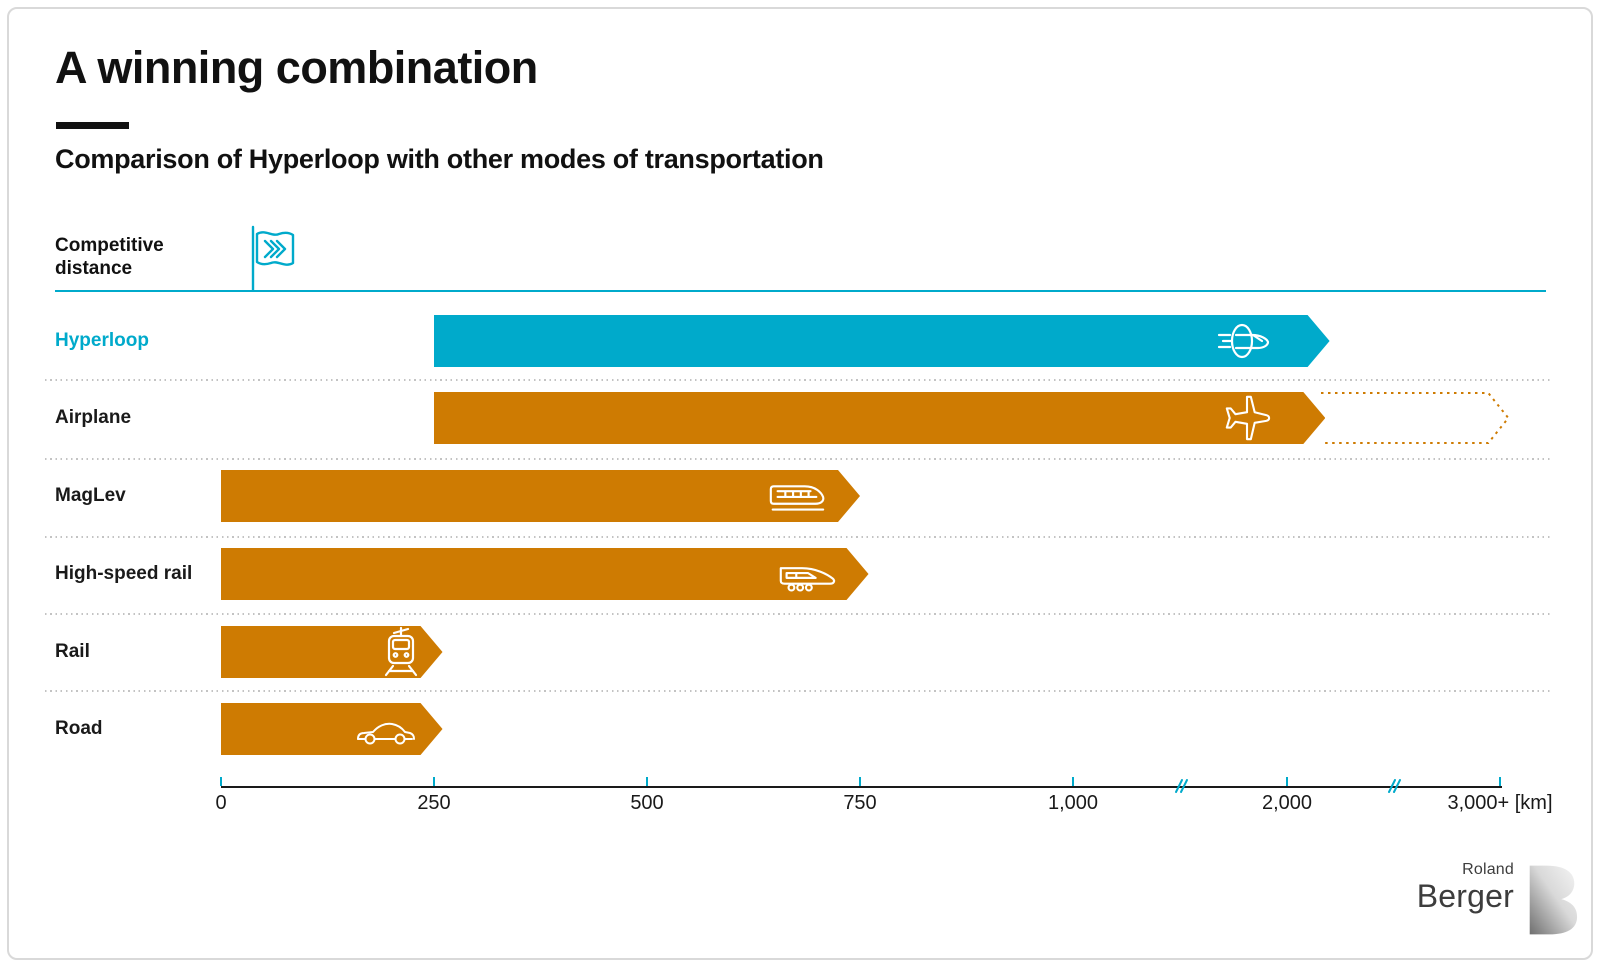  What do you see at coordinates (1248, 341) in the screenshot?
I see `hyperloop-pod-icon` at bounding box center [1248, 341].